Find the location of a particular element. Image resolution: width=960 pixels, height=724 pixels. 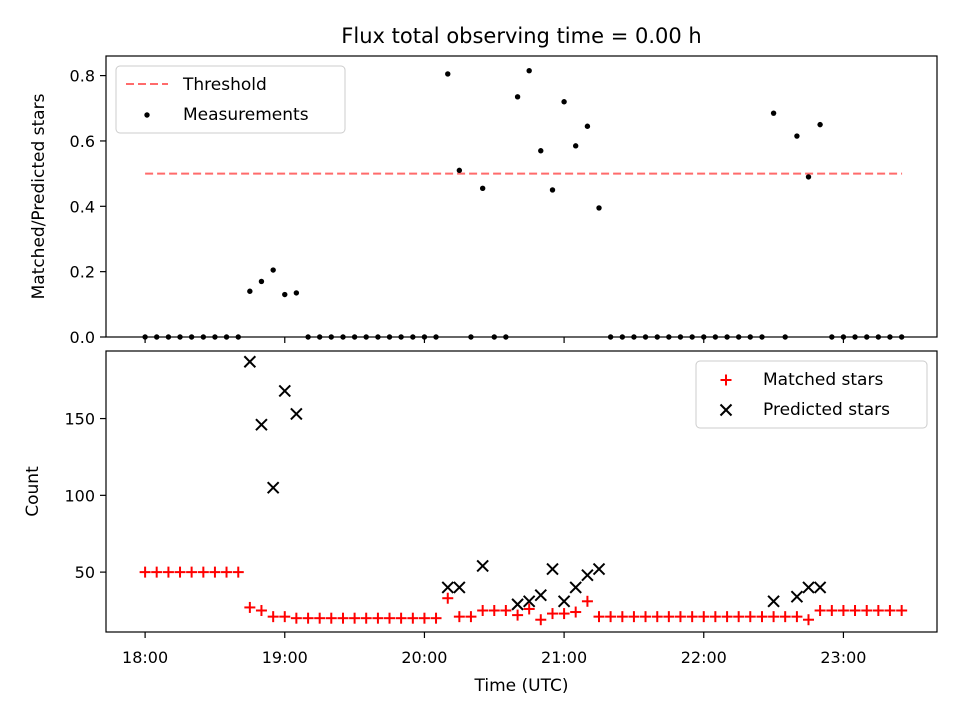

legend-x-mark-b is located at coordinates (726, 410).